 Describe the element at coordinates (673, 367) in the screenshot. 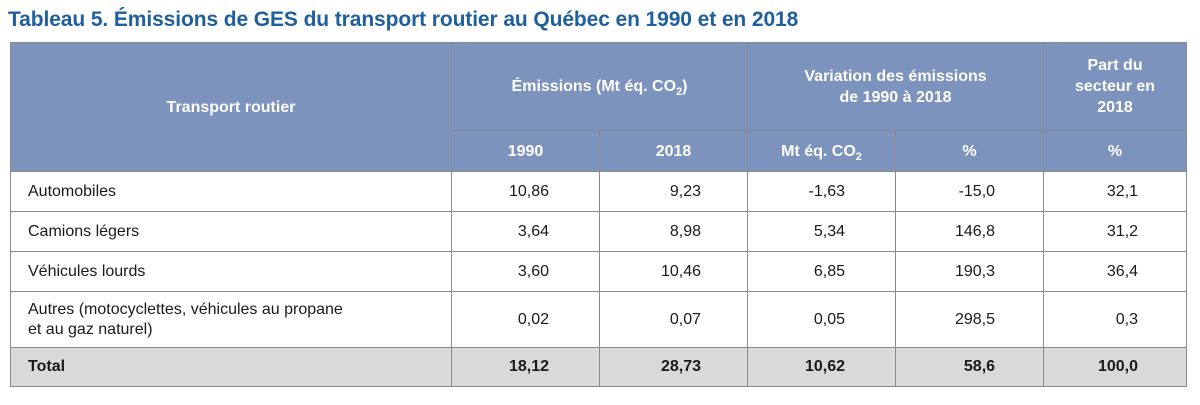

I see `total-emissions-2018: 28,73` at that location.